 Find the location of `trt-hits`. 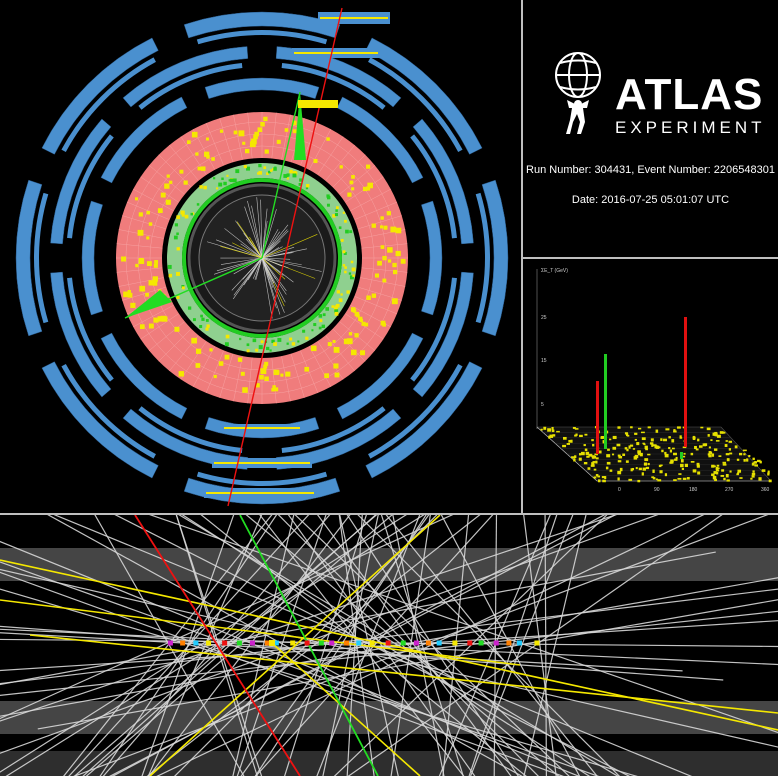

trt-hits is located at coordinates (262, 258).